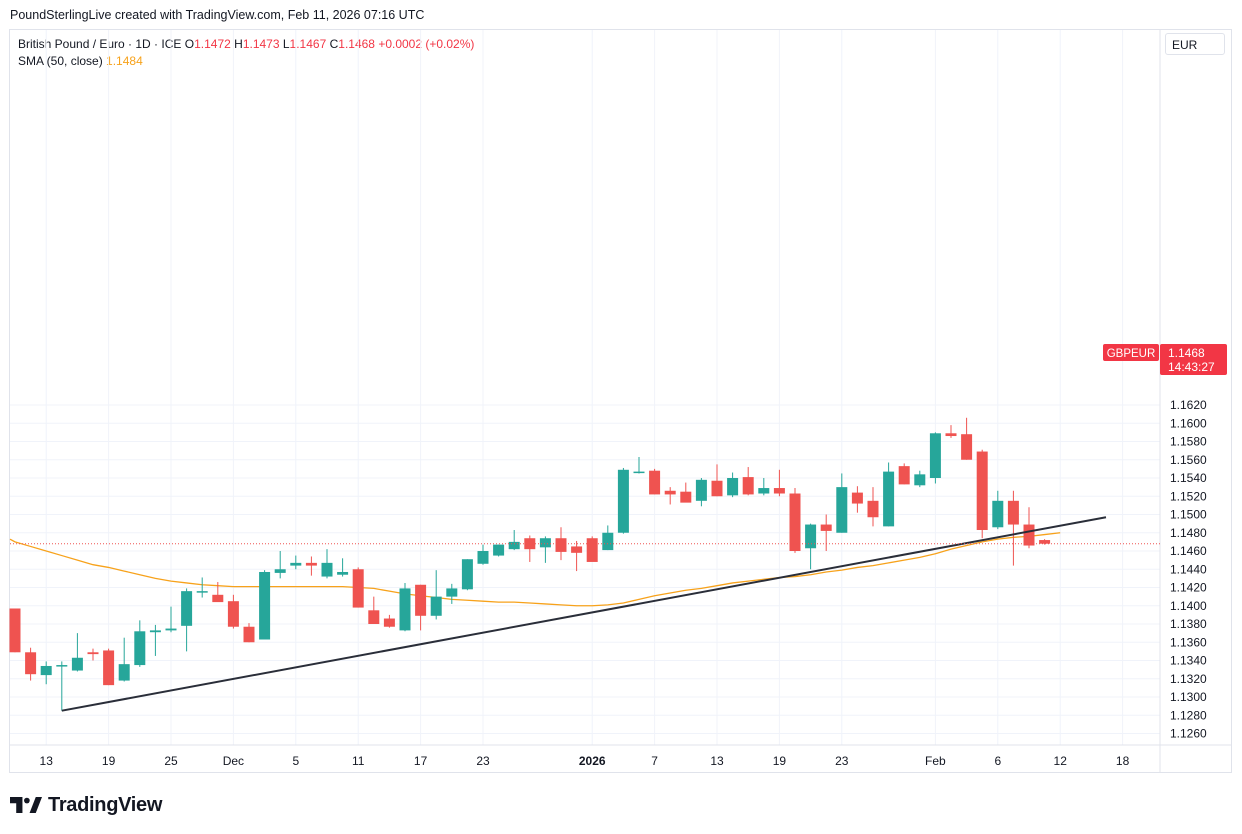 Image resolution: width=1242 pixels, height=834 pixels. I want to click on sma-value: 1.1484, so click(124, 61).